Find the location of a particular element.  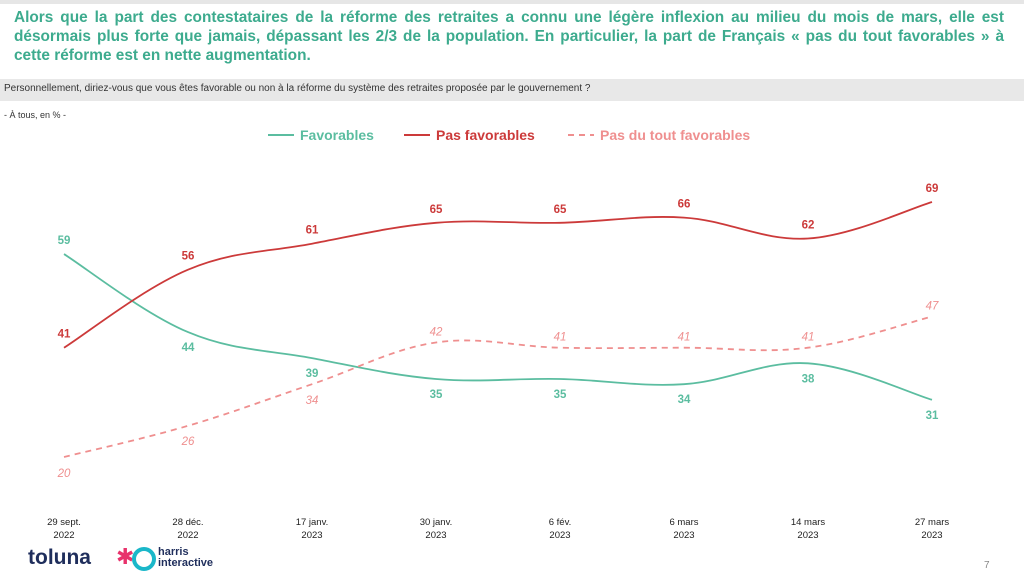

x-tick-year-6: 2023 is located at coordinates (807, 535).